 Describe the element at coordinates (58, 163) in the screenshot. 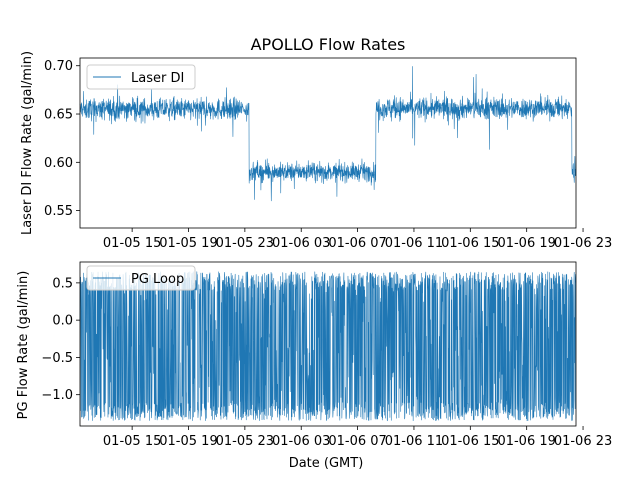

I see `laser-di-y-tick-label: 0.60` at that location.